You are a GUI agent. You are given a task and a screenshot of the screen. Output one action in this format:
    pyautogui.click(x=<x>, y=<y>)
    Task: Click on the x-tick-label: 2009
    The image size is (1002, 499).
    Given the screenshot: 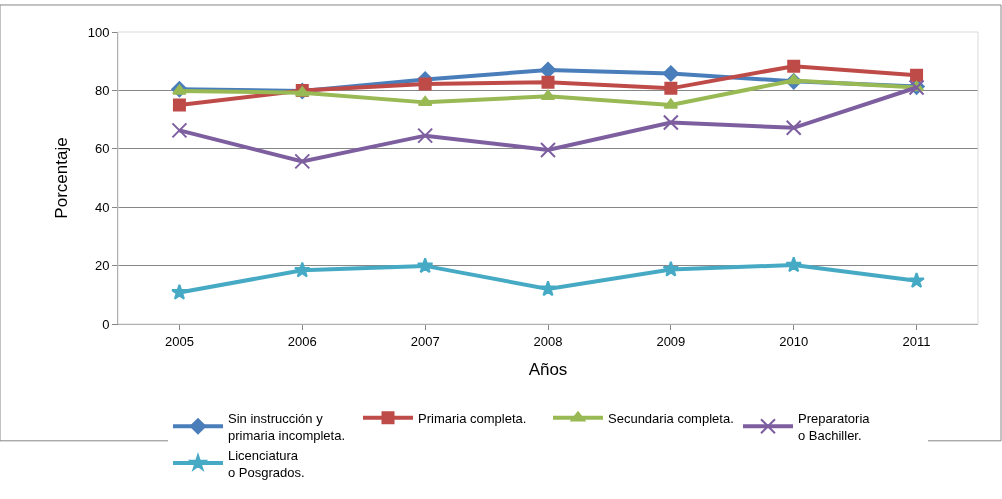 What is the action you would take?
    pyautogui.click(x=671, y=341)
    